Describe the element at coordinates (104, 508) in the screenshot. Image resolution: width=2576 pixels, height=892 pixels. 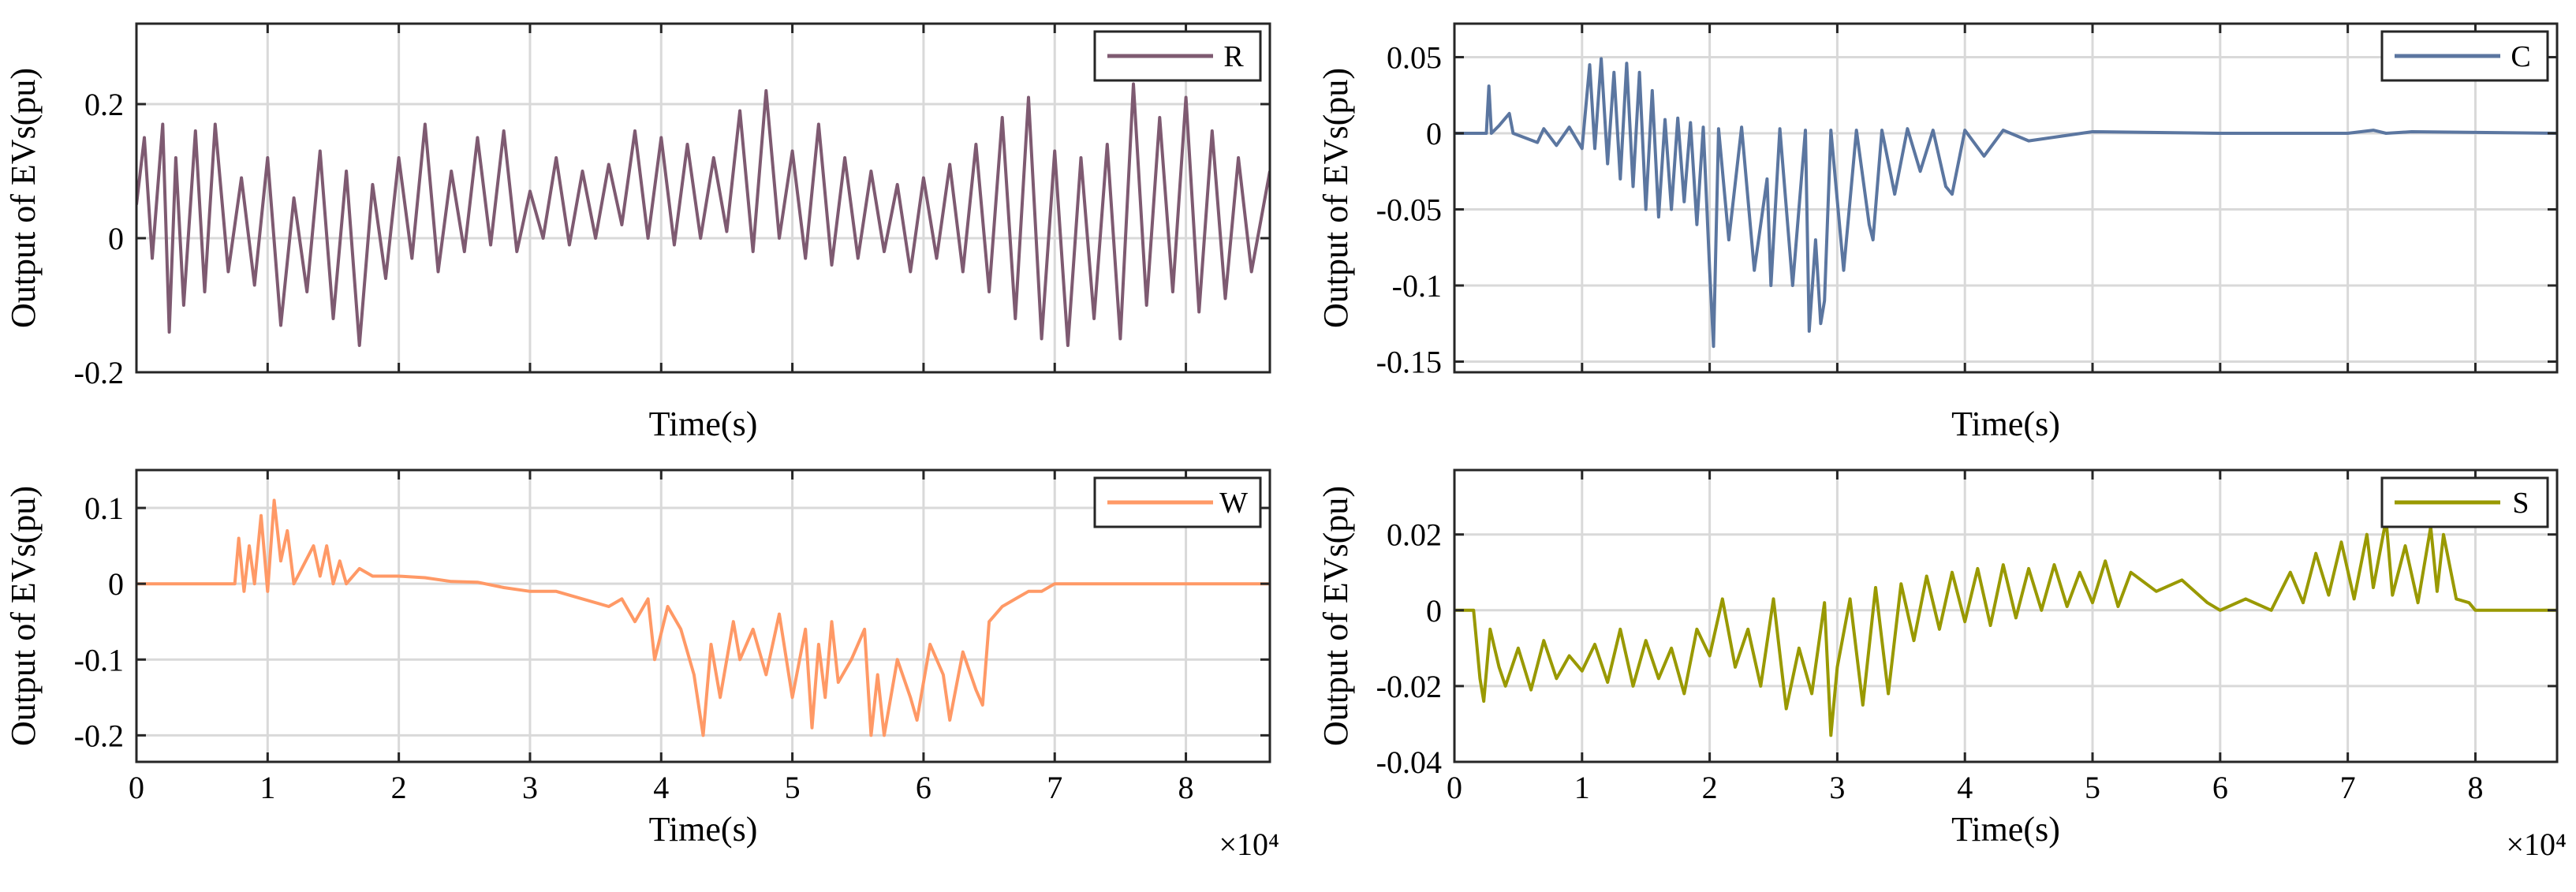
I see `y-tick-label: 0.1` at that location.